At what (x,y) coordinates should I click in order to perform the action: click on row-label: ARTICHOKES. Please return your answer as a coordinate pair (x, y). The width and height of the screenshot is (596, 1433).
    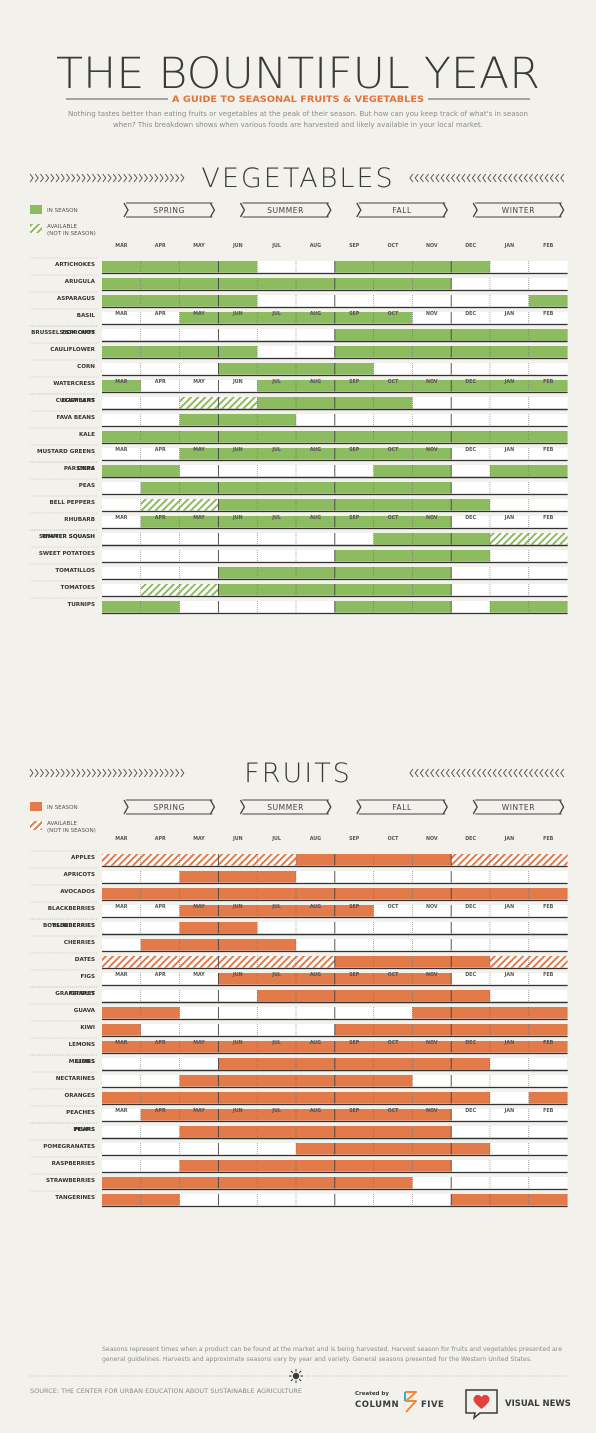
    Looking at the image, I should click on (75, 265).